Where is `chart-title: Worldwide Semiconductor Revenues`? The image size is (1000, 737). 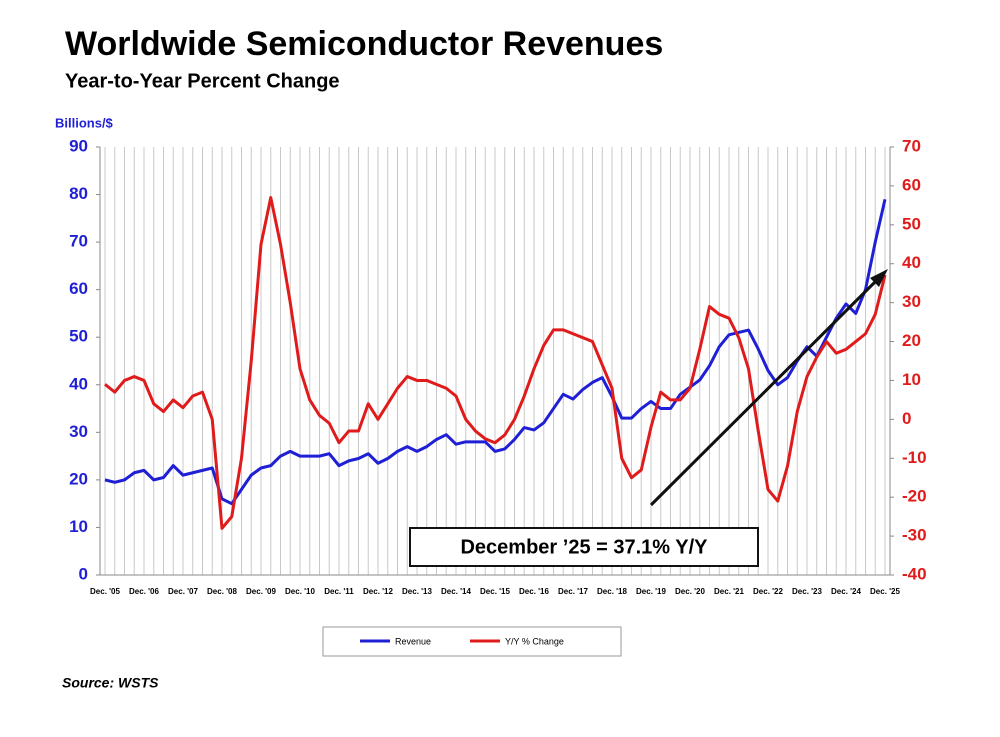 chart-title: Worldwide Semiconductor Revenues is located at coordinates (364, 44).